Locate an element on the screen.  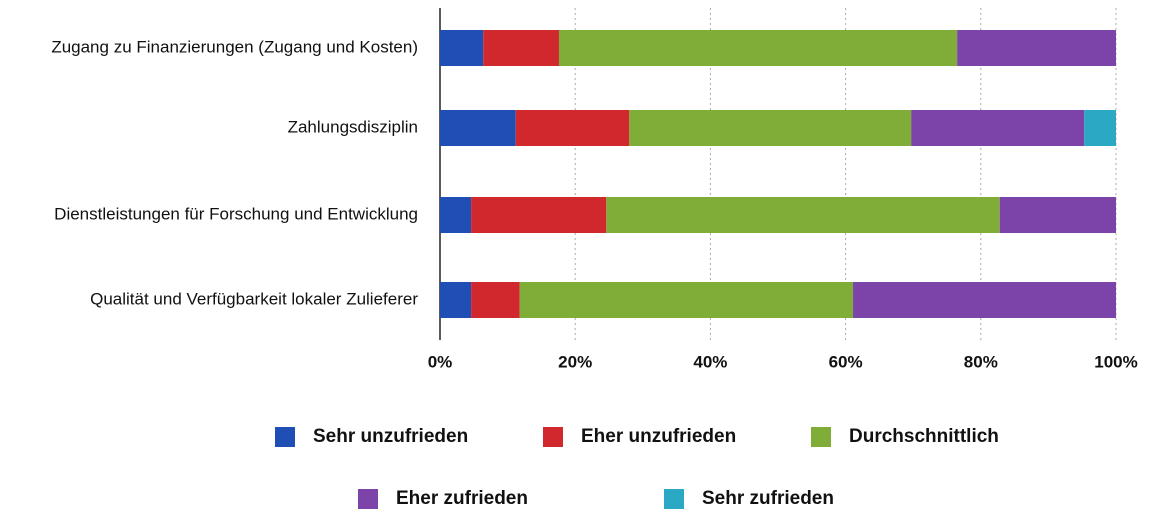
legend-label: Sehr zufrieden is located at coordinates (768, 498).